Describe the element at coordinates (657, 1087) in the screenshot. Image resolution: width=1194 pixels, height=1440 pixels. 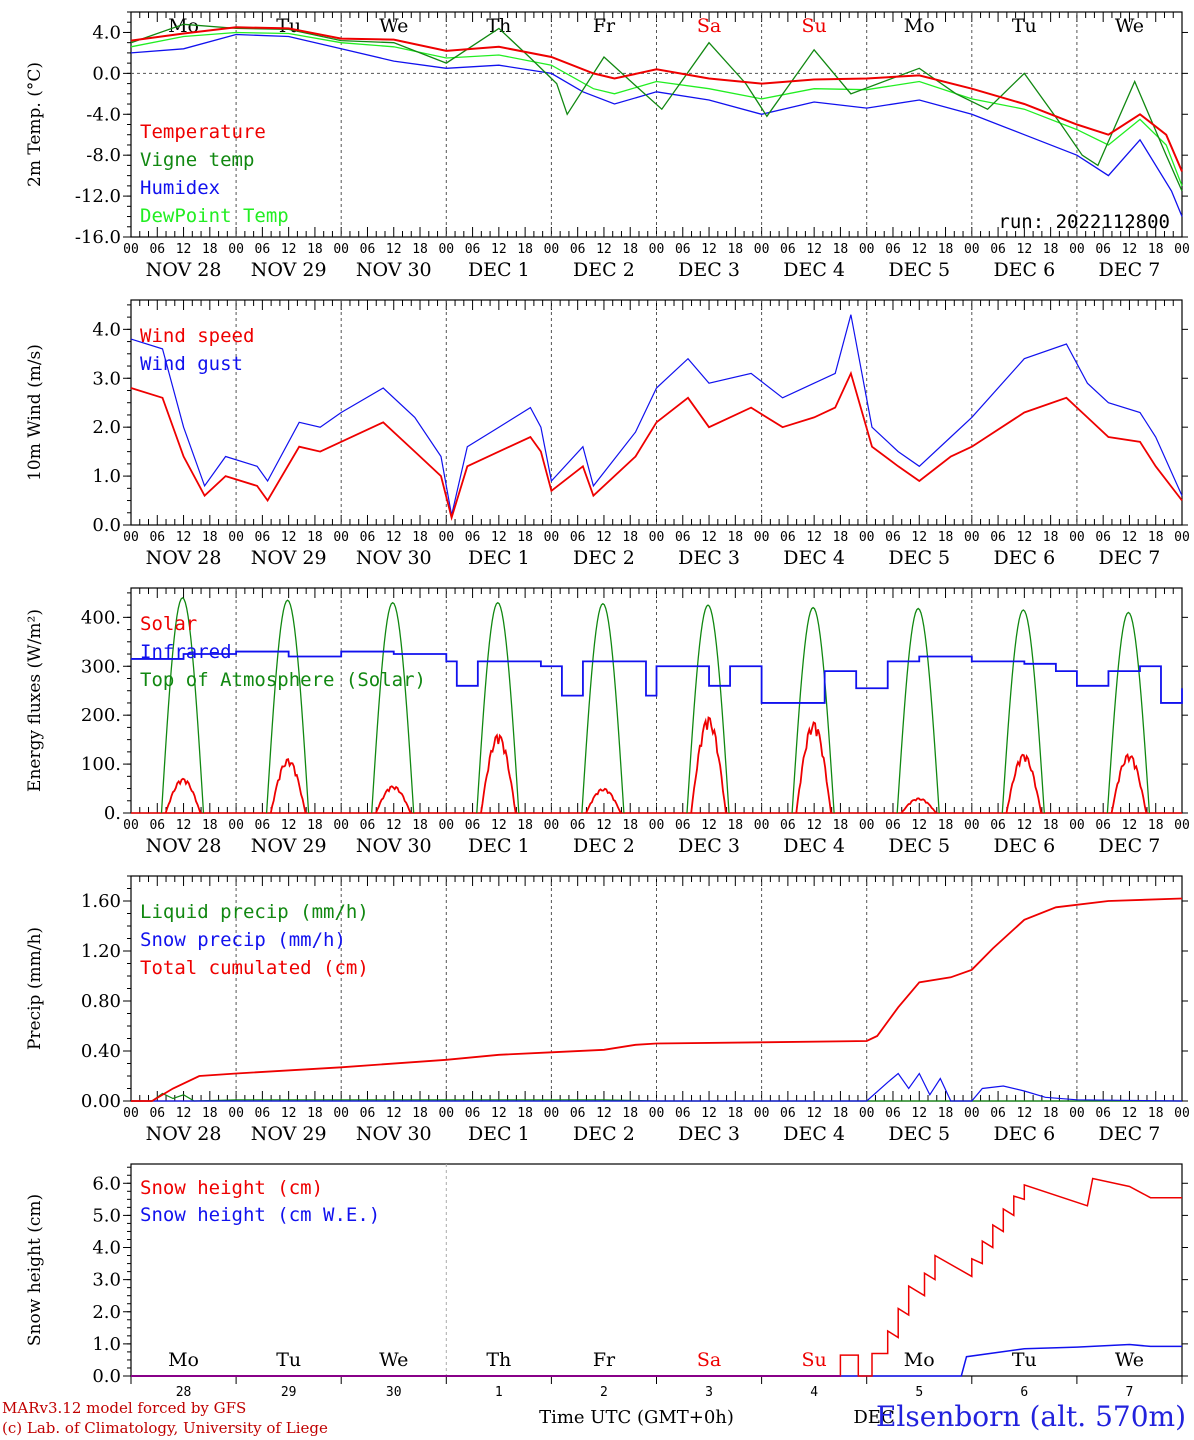
I see `series-snow` at that location.